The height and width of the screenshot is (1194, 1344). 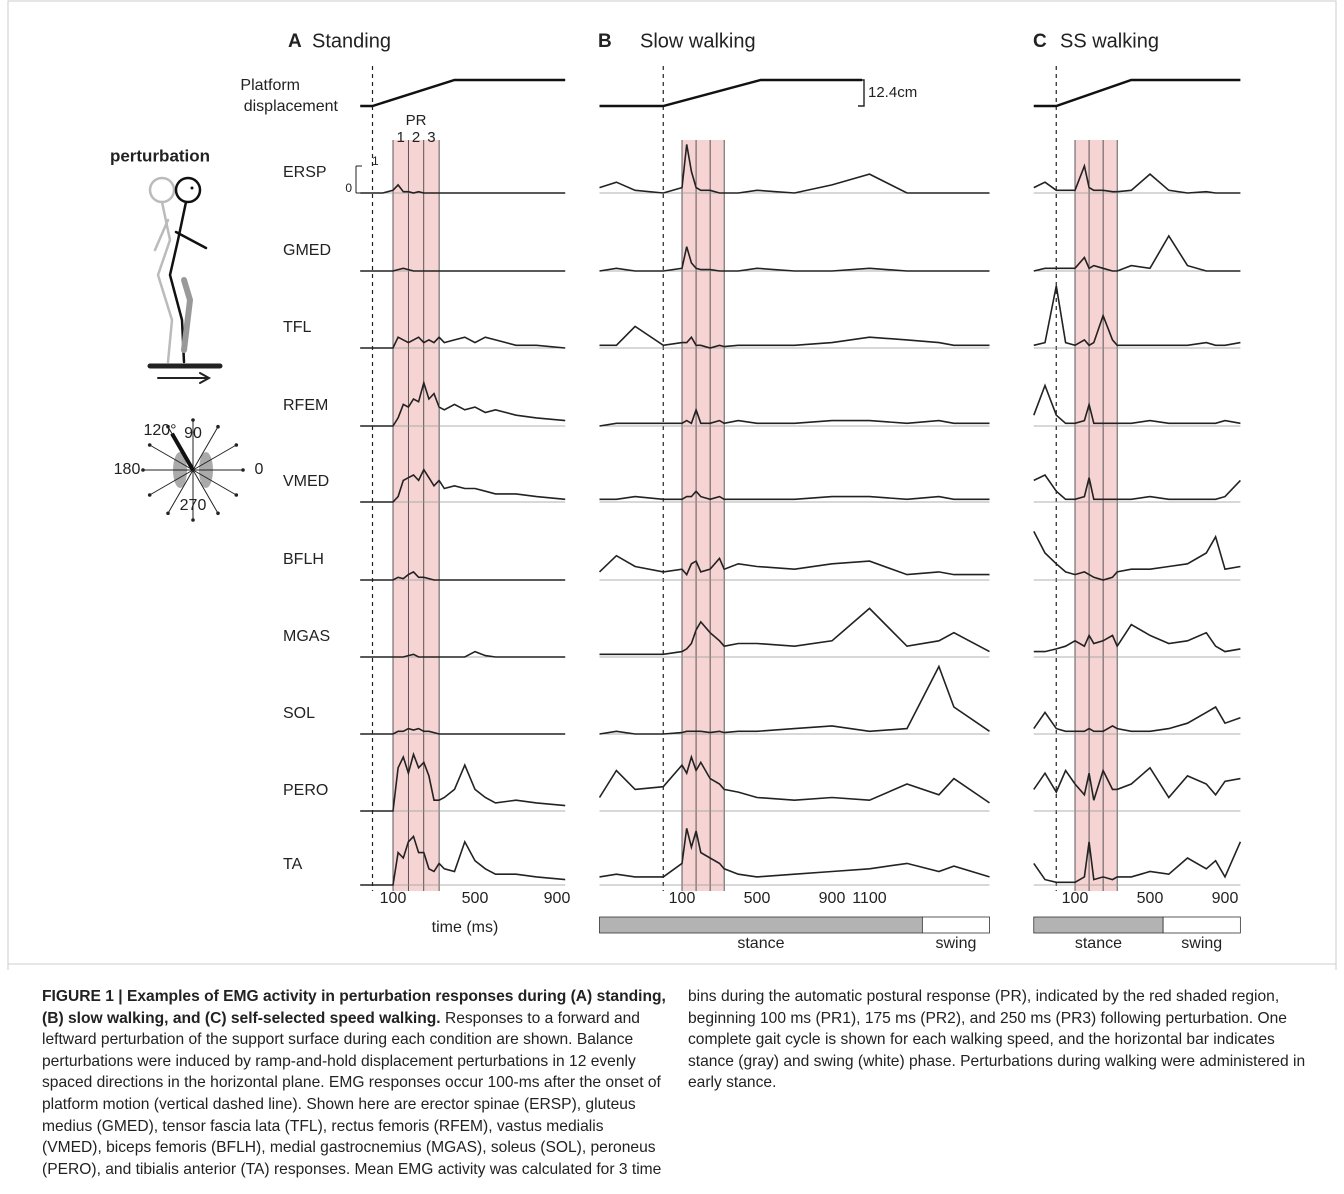 What do you see at coordinates (182, 451) in the screenshot?
I see `perturbation-arrow` at bounding box center [182, 451].